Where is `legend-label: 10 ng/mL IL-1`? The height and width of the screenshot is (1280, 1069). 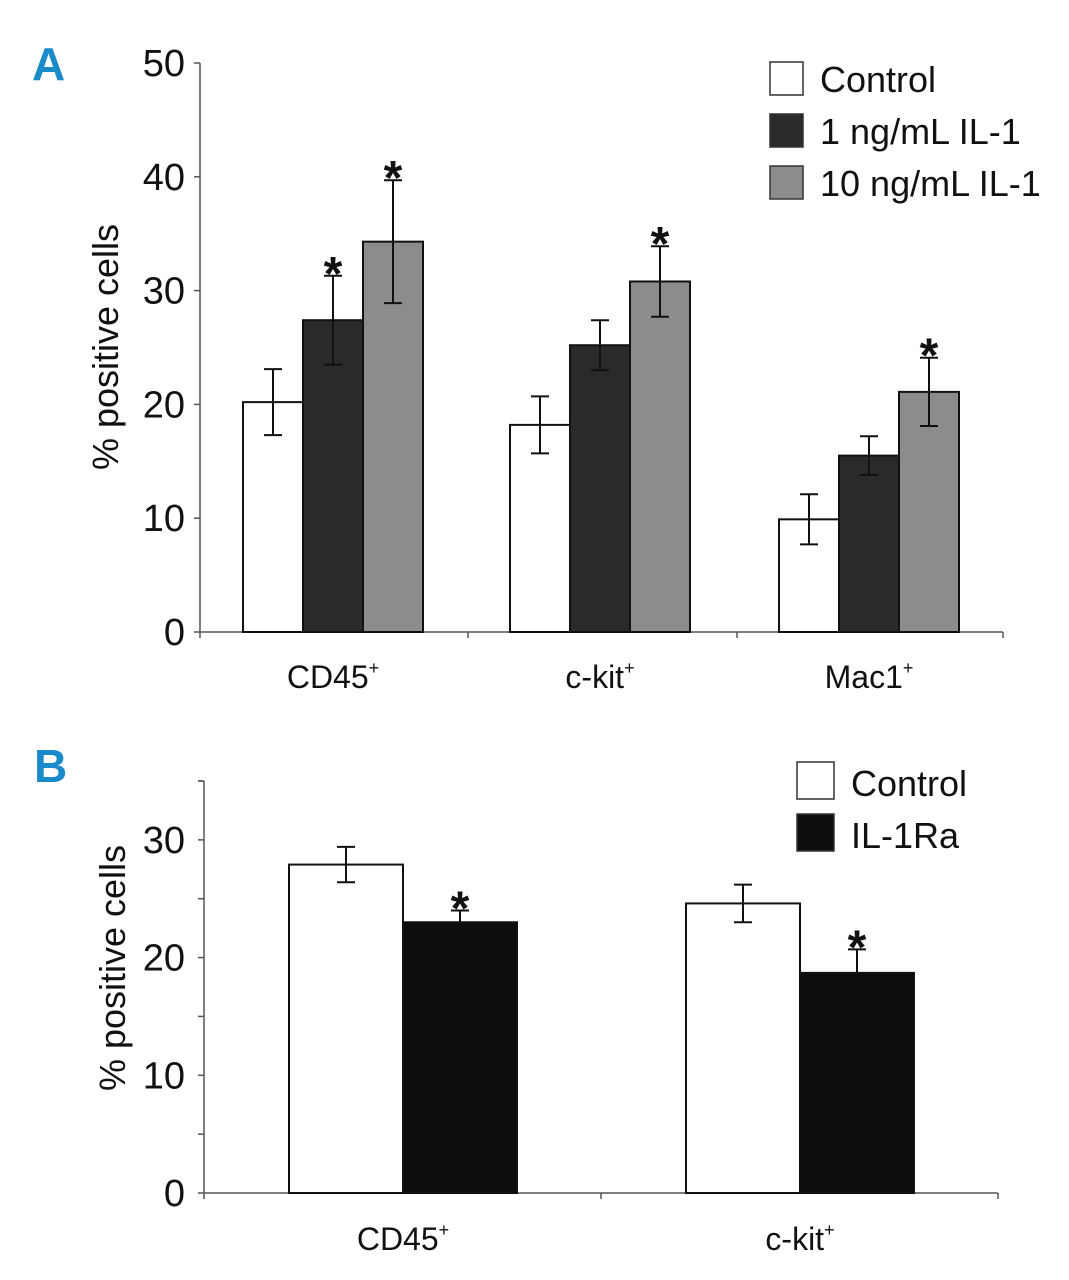
legend-label: 10 ng/mL IL-1 is located at coordinates (930, 183).